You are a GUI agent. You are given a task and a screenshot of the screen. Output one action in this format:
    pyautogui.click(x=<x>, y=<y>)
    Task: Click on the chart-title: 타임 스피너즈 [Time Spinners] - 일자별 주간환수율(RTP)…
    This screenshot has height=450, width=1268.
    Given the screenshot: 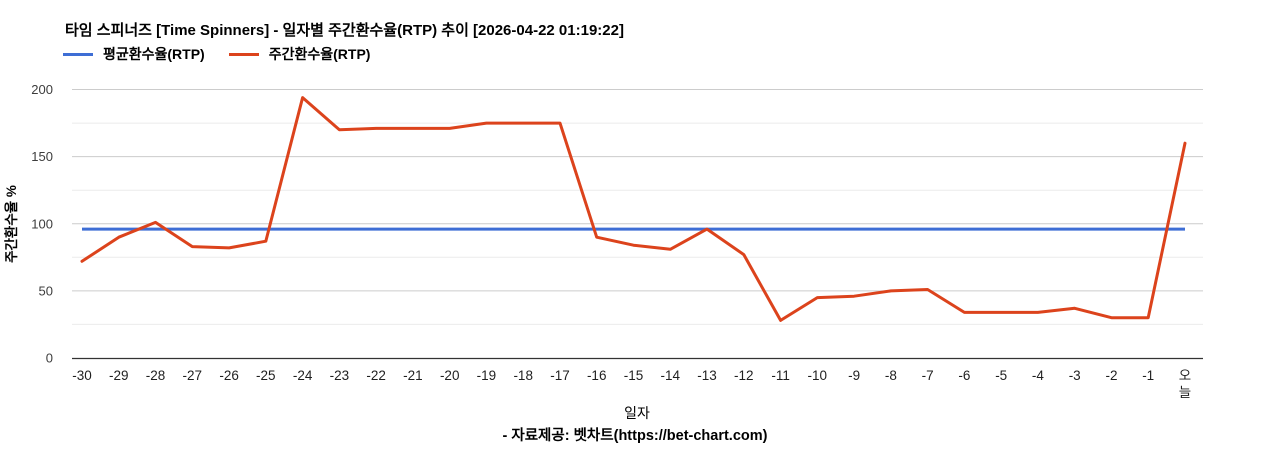 What is the action you would take?
    pyautogui.click(x=344, y=30)
    